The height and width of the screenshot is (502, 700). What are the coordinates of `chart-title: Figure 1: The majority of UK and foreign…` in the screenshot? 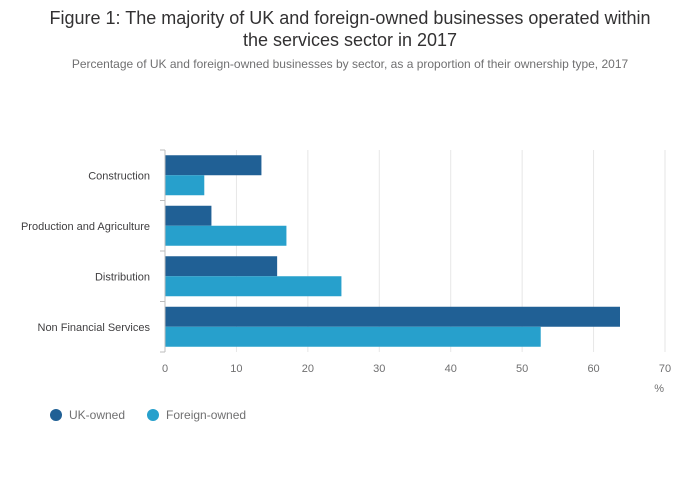 It's located at (350, 29).